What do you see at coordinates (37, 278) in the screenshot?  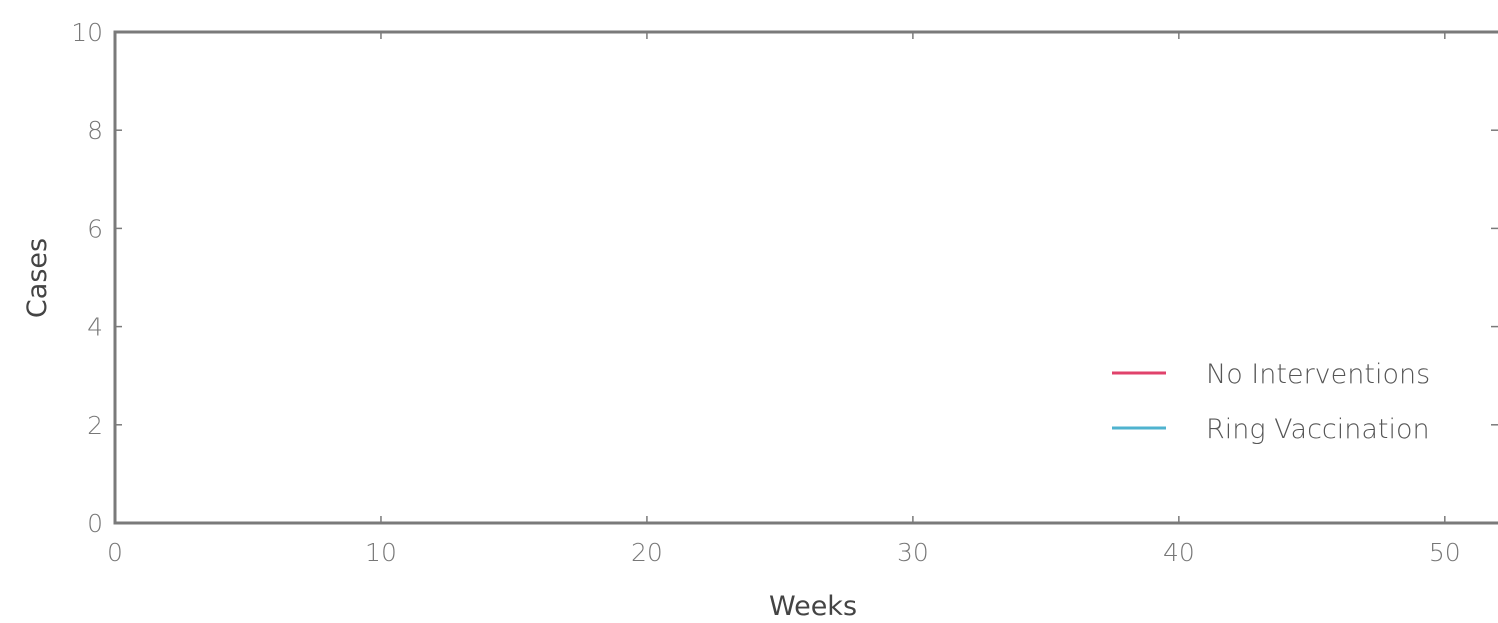 I see `y-axis-title: Cases` at bounding box center [37, 278].